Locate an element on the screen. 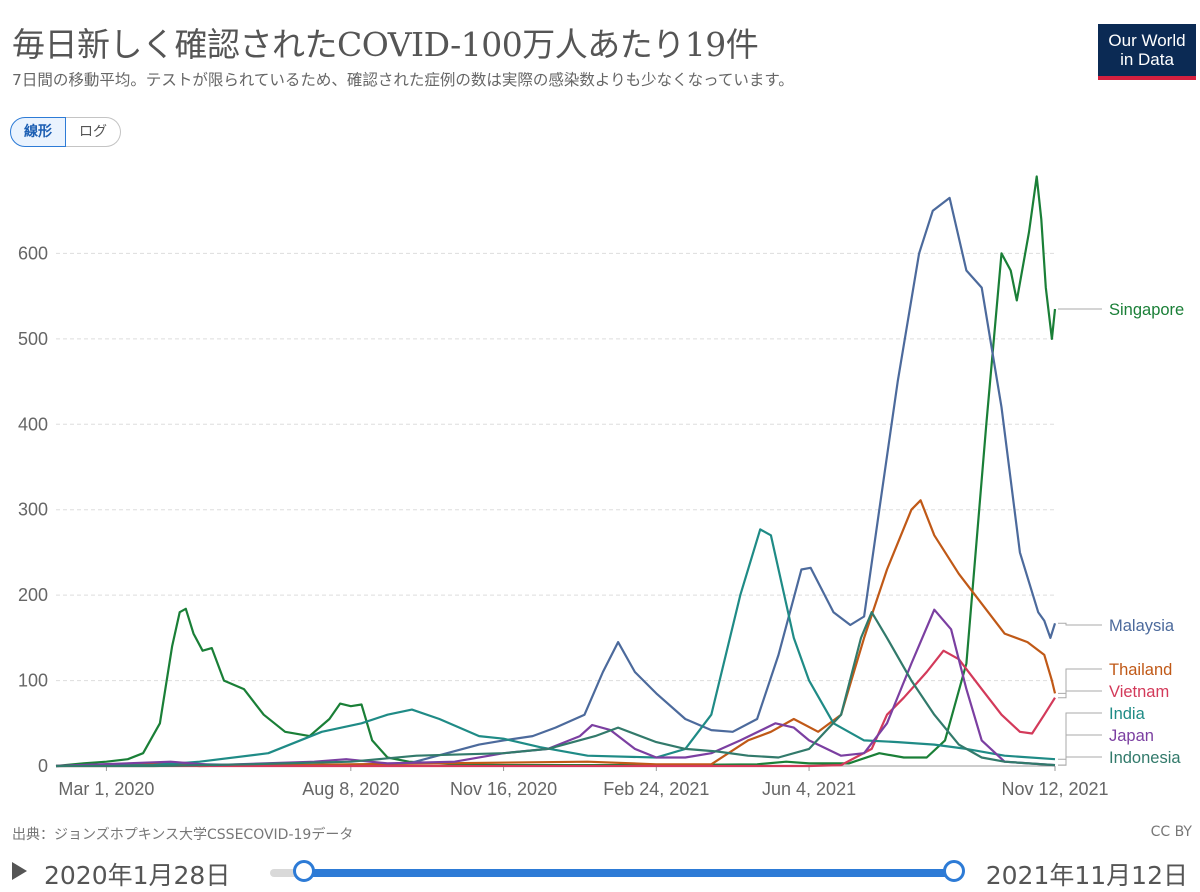  timeline-start-handle is located at coordinates (304, 871).